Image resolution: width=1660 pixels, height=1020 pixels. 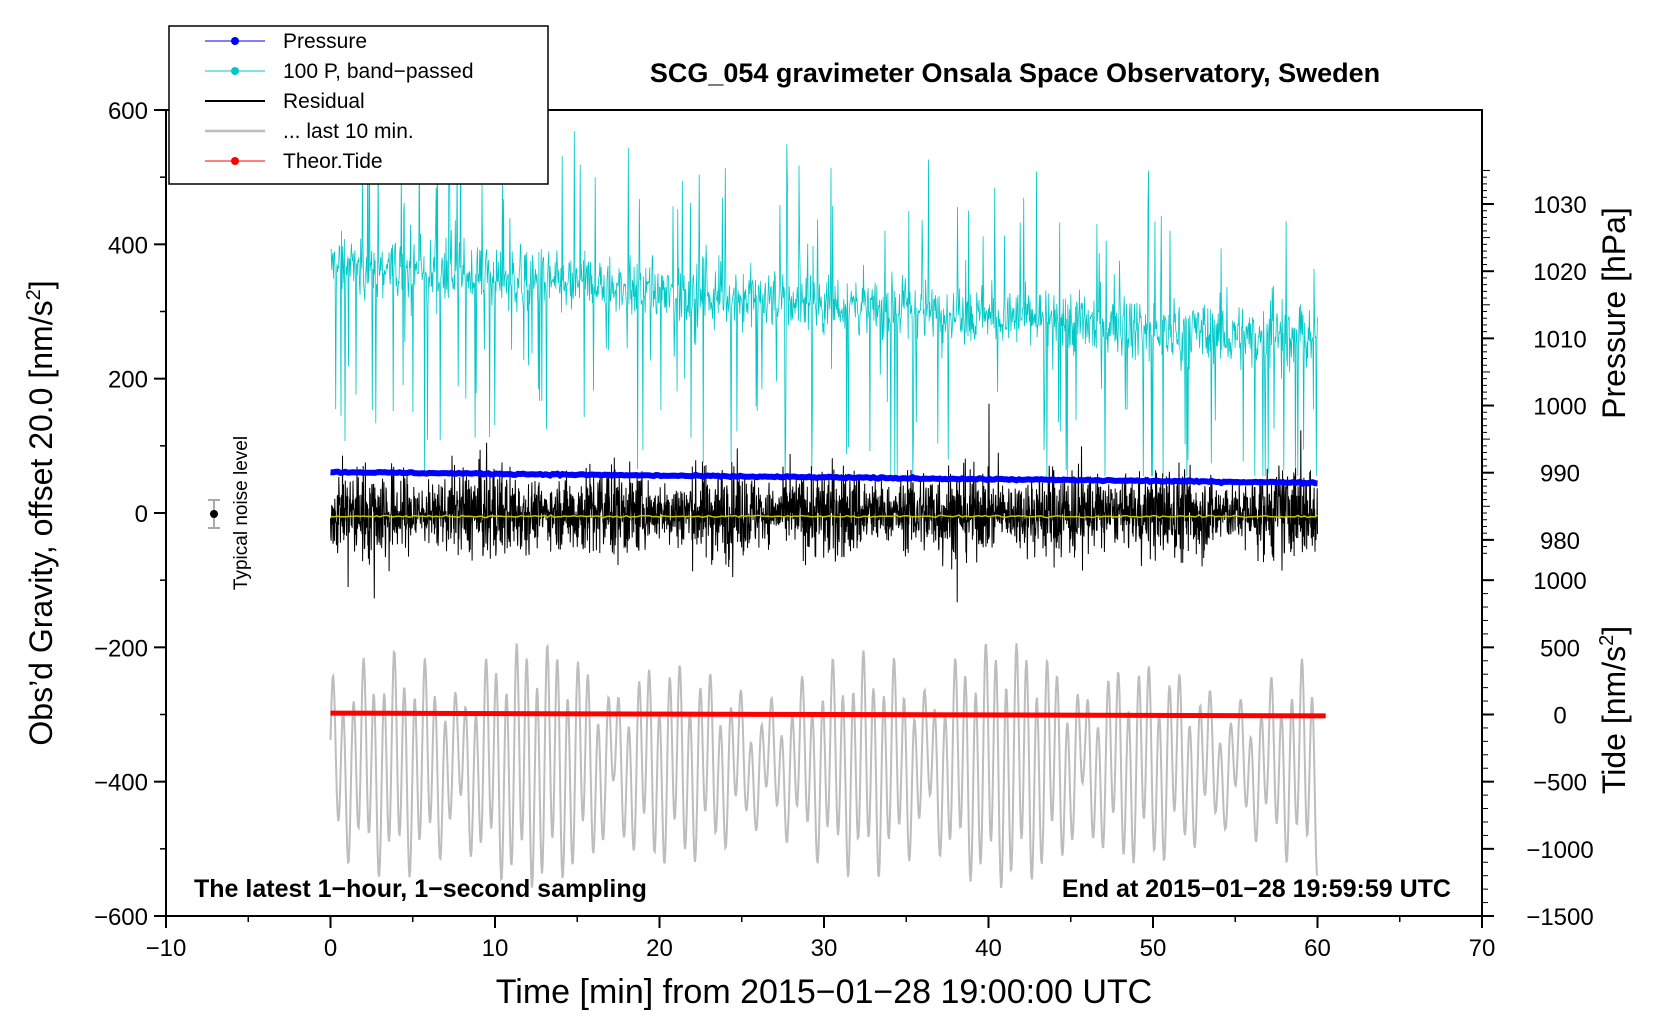 What do you see at coordinates (824, 503) in the screenshot?
I see `series-residual` at bounding box center [824, 503].